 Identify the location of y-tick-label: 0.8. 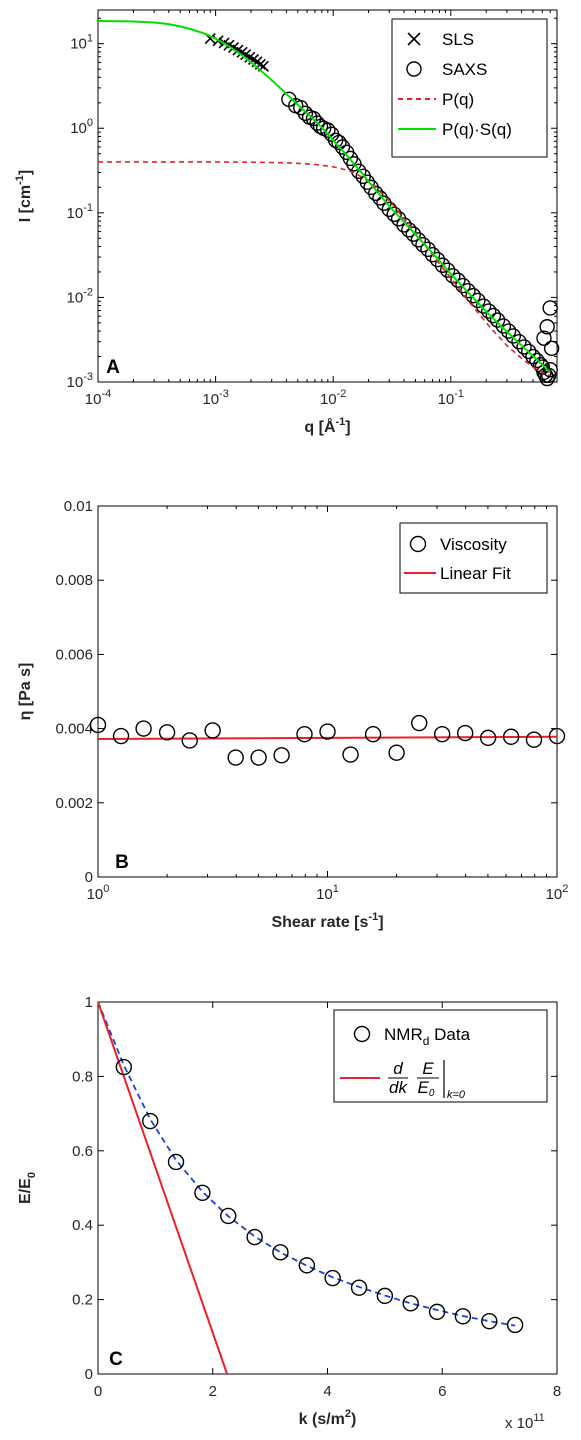
(82, 1076).